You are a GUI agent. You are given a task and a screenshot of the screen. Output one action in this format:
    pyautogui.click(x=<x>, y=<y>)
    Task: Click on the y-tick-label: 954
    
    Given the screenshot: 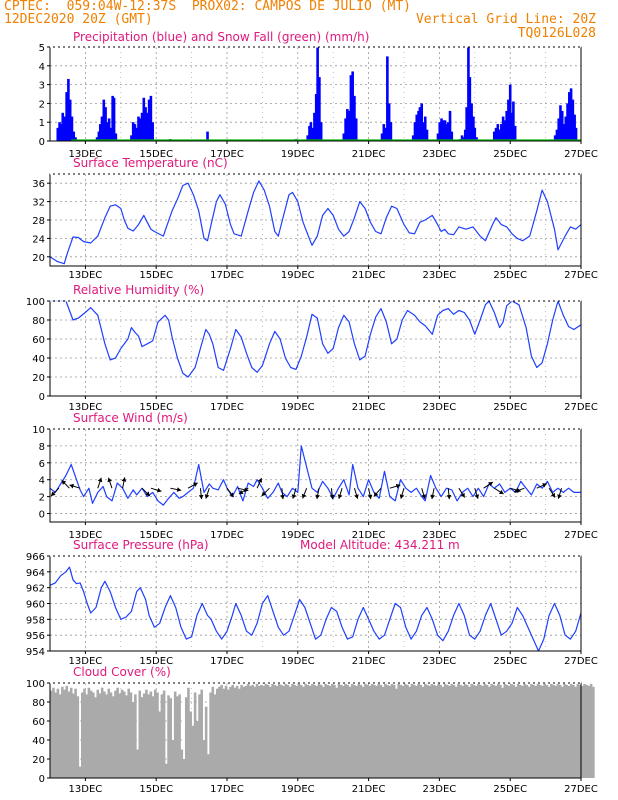 What is the action you would take?
    pyautogui.click(x=35, y=652)
    